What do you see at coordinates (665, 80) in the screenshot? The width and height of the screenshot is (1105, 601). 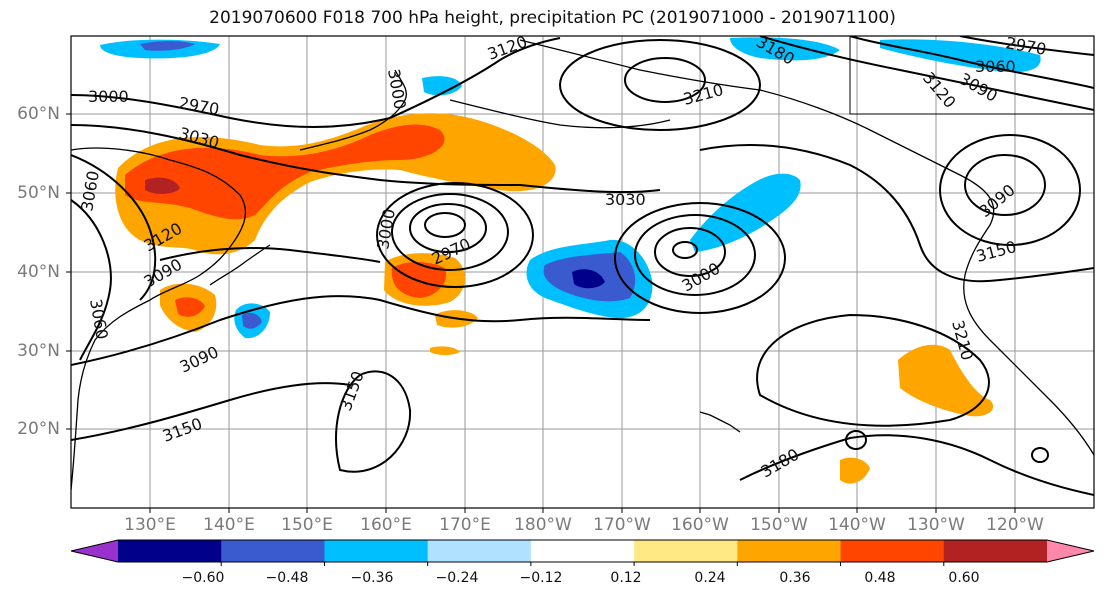 I see `high-center-arctic` at bounding box center [665, 80].